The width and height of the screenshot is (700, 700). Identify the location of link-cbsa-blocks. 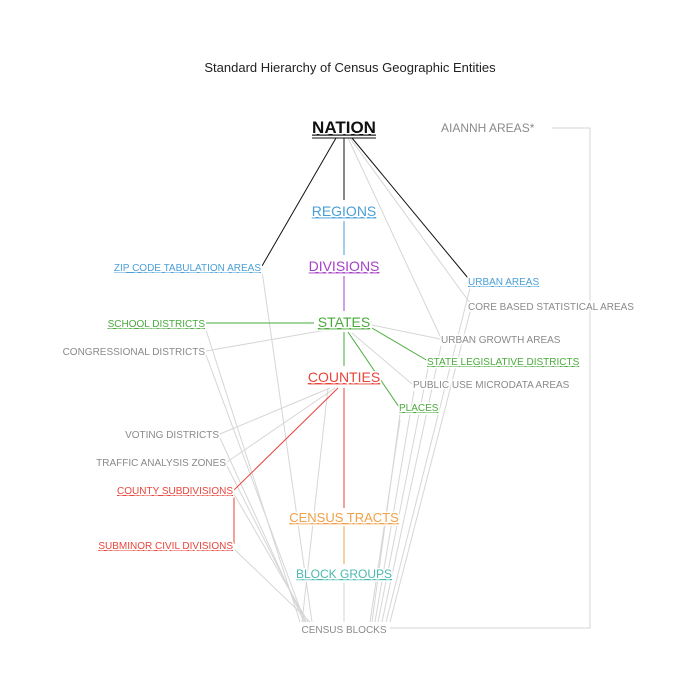
(430, 467).